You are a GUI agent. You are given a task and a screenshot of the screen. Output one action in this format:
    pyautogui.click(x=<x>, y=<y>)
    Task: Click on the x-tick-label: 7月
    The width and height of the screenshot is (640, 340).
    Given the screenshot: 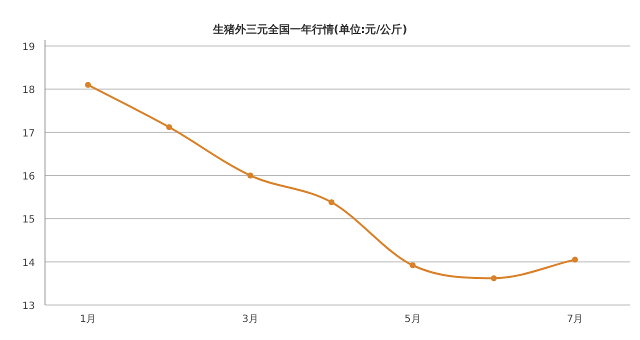 What is the action you would take?
    pyautogui.click(x=575, y=319)
    